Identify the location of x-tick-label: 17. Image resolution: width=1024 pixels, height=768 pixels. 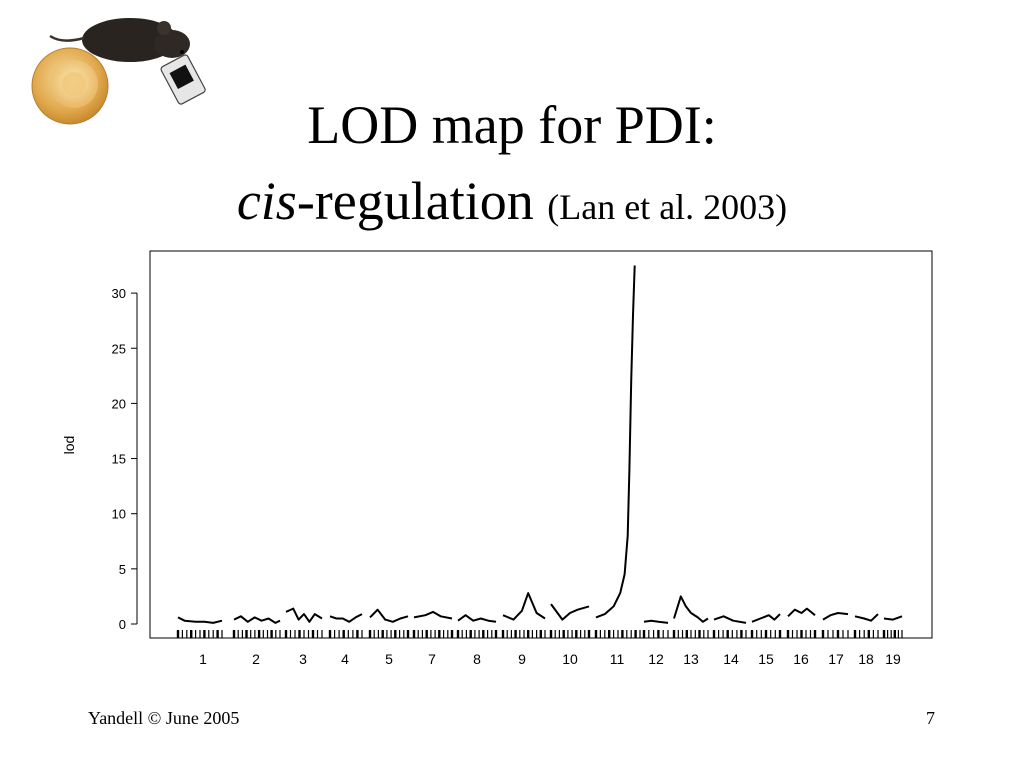
(836, 659).